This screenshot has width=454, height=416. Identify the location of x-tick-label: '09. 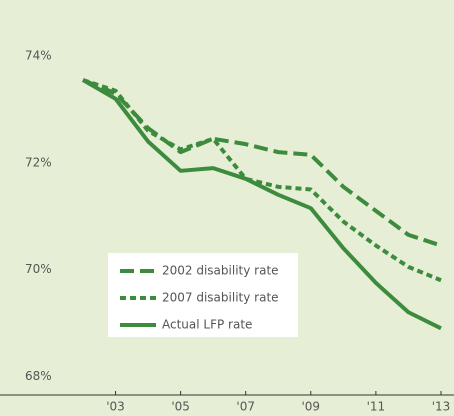
(311, 407).